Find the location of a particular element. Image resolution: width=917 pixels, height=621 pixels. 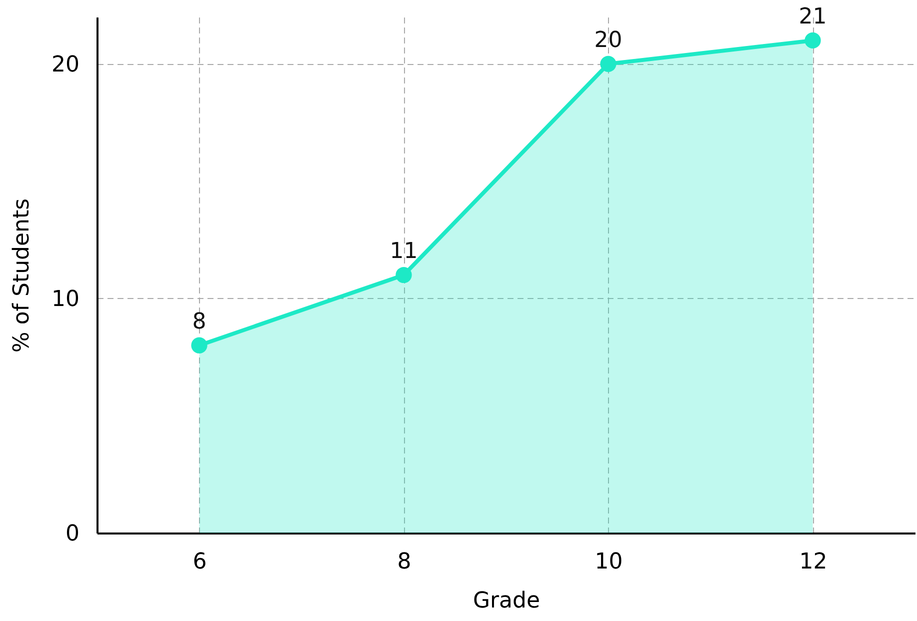

y-axis-title: % of Students is located at coordinates (22, 275).